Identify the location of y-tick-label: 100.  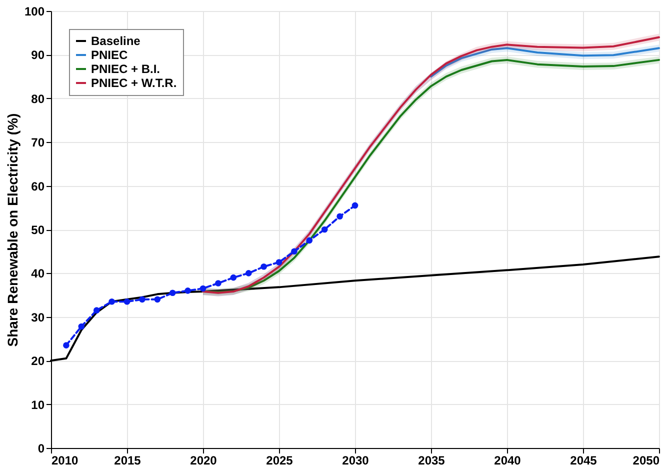
(34, 11).